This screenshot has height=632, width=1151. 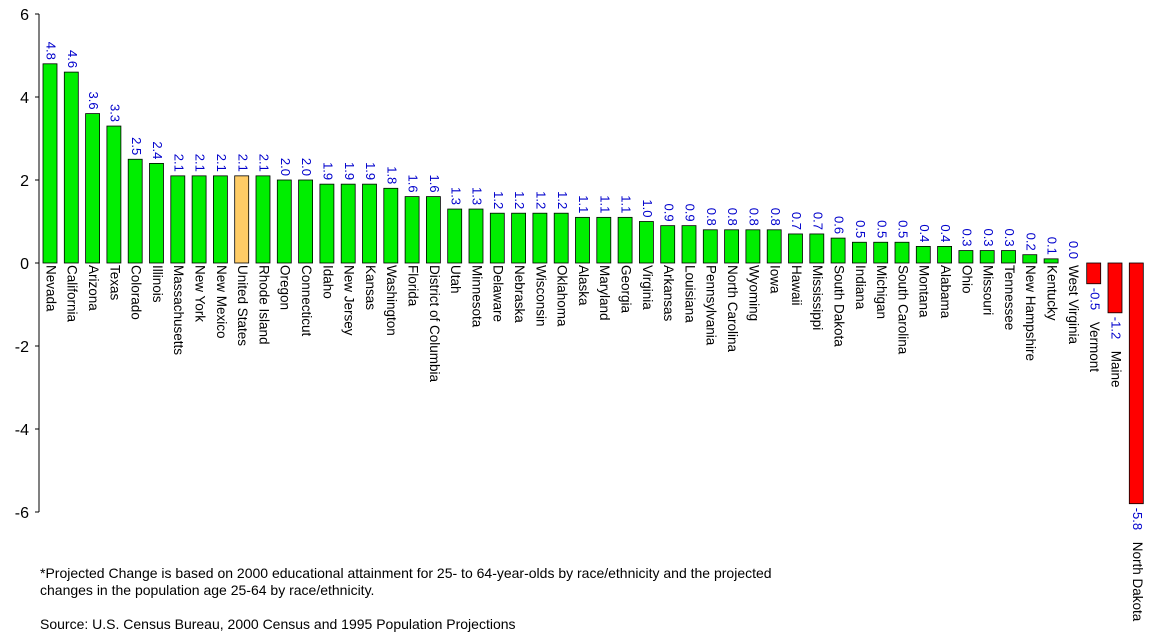 I want to click on value-label: 4.8, so click(x=51, y=51).